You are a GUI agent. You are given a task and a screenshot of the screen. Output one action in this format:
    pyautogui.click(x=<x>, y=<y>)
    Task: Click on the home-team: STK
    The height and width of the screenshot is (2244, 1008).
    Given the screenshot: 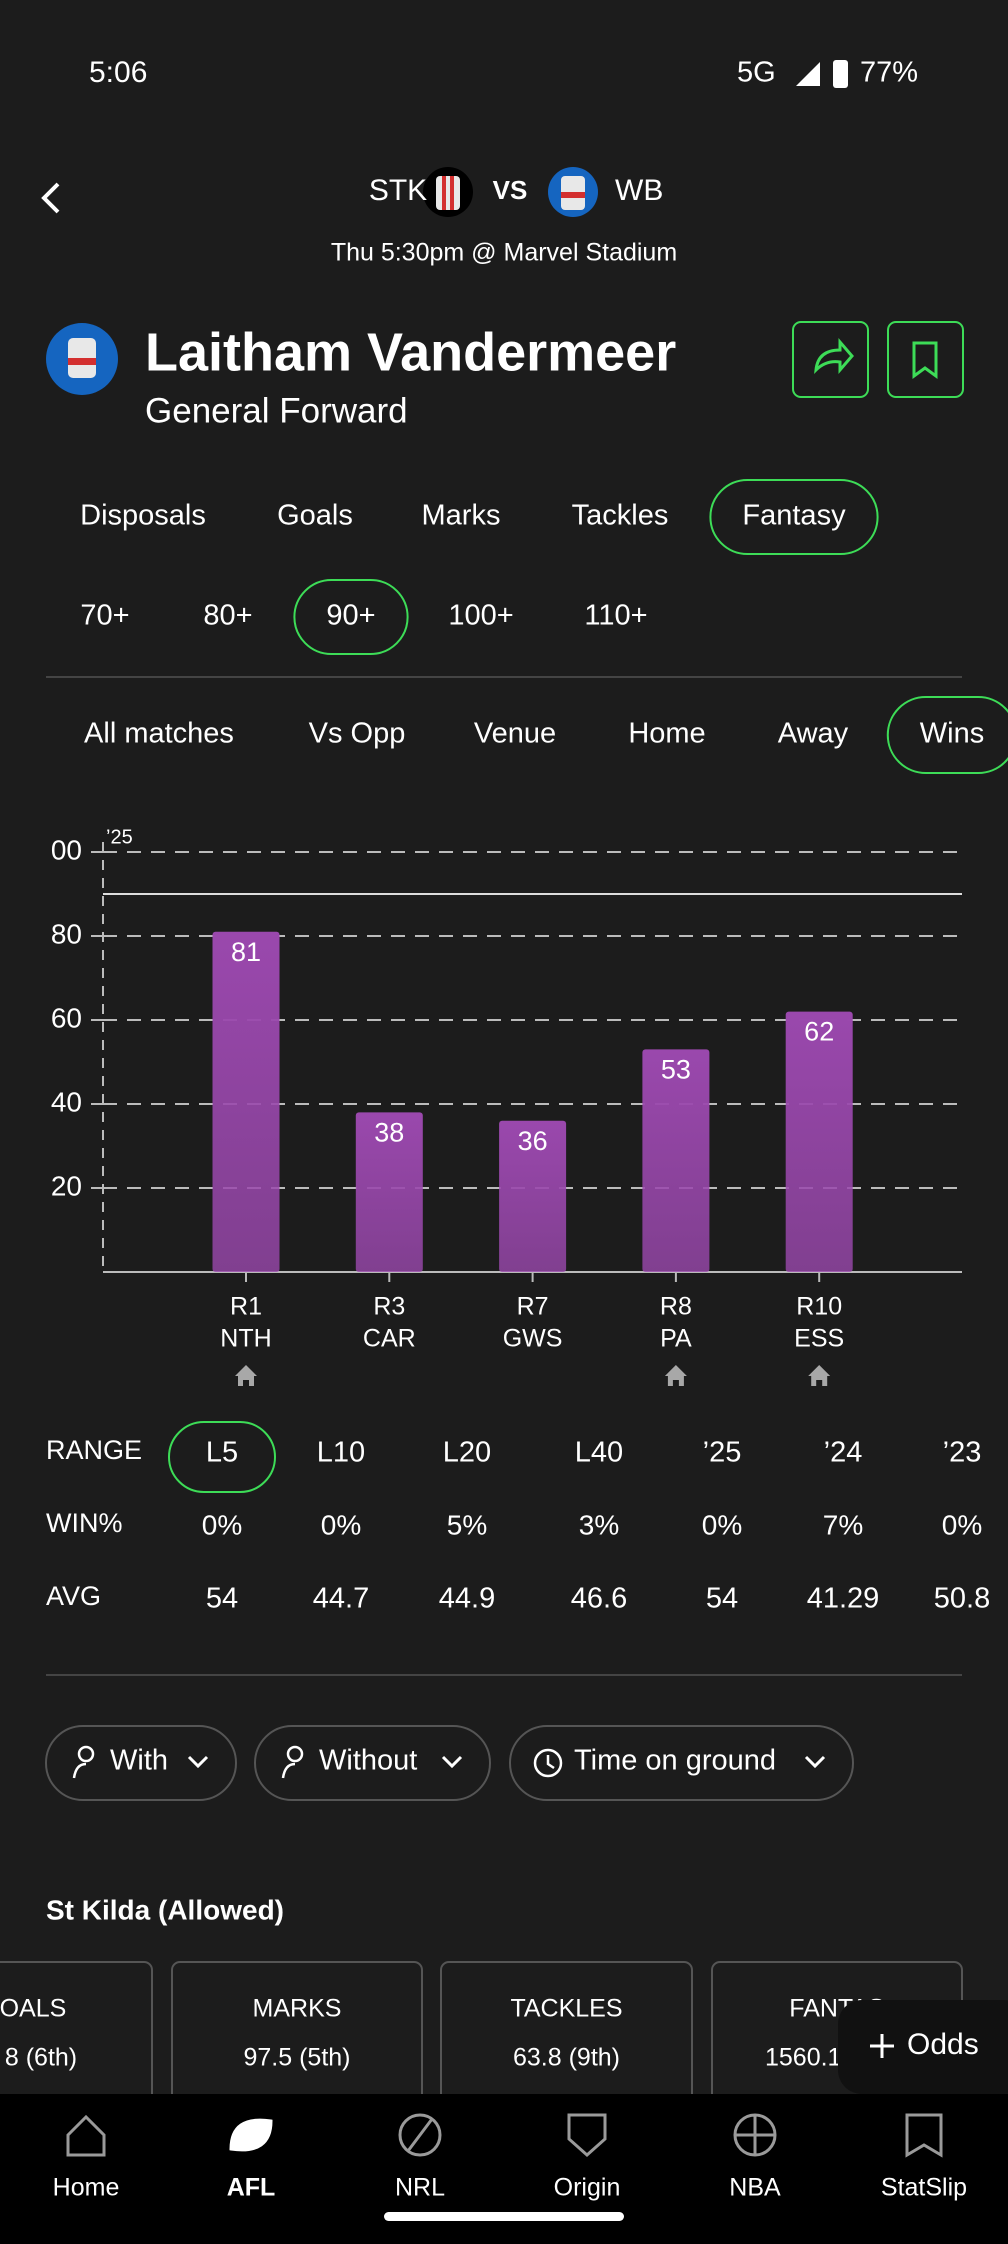 What is the action you would take?
    pyautogui.click(x=398, y=190)
    